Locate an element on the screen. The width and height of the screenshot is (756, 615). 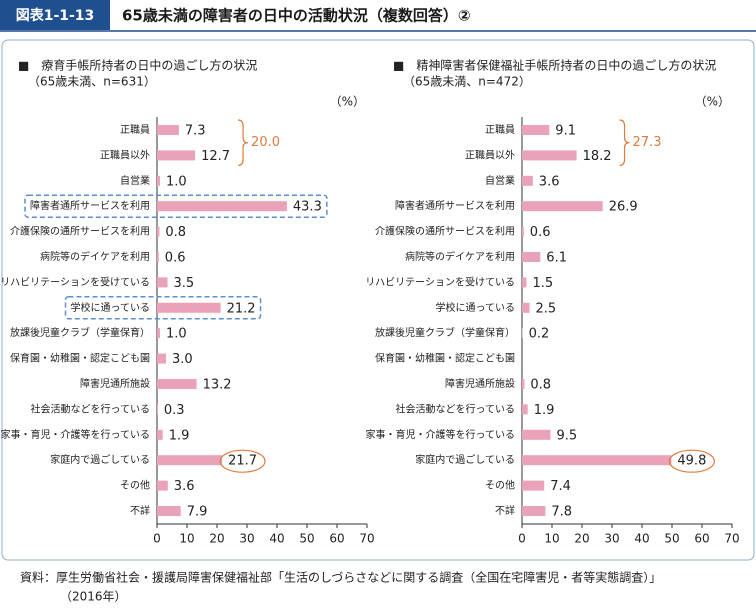
category-label: 保育園・幼稚園・認定こども園 is located at coordinates (80, 358).